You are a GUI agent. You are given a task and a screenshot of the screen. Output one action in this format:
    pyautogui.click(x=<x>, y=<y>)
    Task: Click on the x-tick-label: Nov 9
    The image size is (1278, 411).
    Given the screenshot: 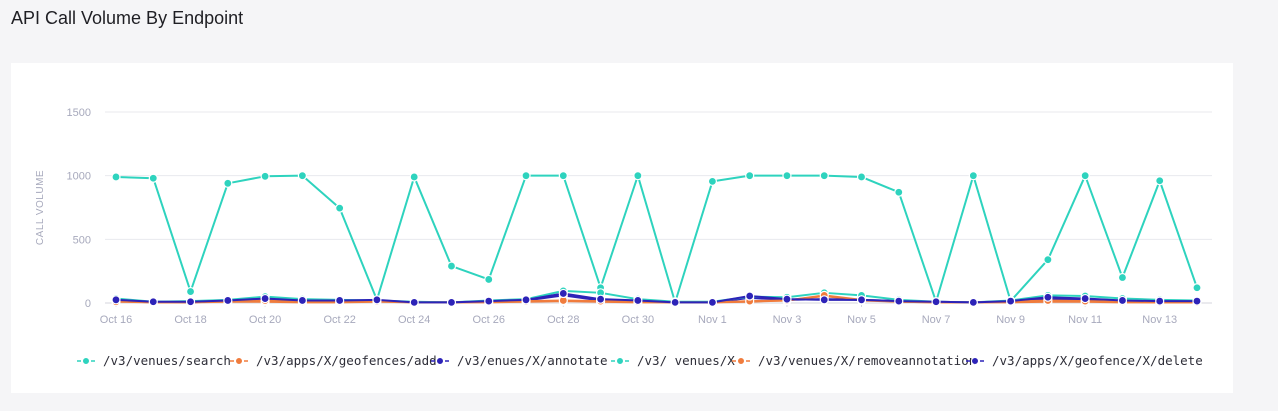 What is the action you would take?
    pyautogui.click(x=1010, y=320)
    